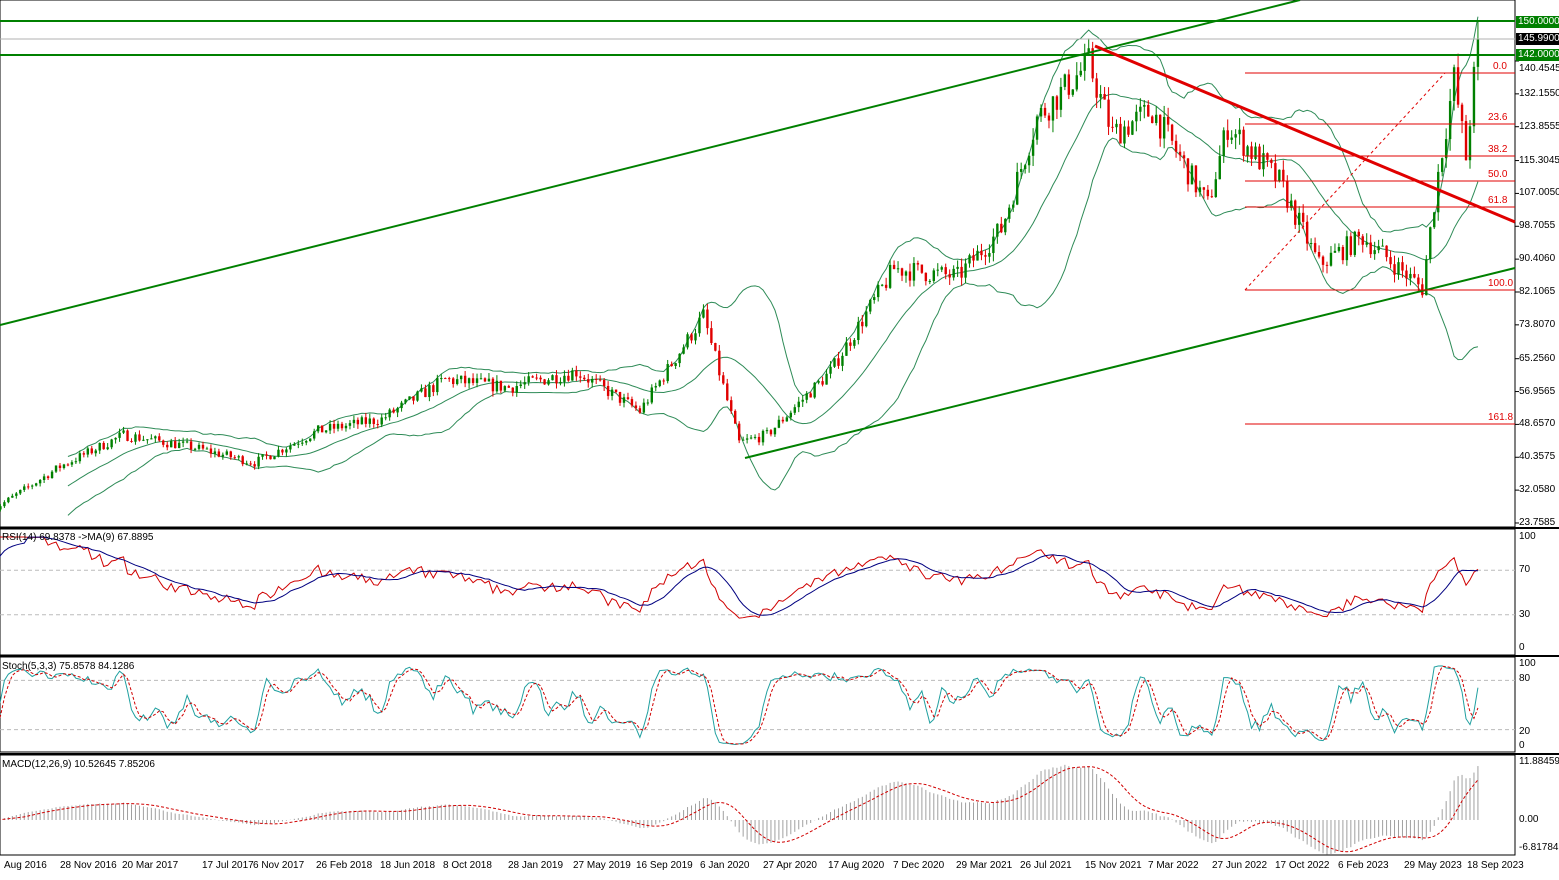 The height and width of the screenshot is (880, 1559). What do you see at coordinates (1173, 865) in the screenshot?
I see `date-axis-label: 7 Mar 2022` at bounding box center [1173, 865].